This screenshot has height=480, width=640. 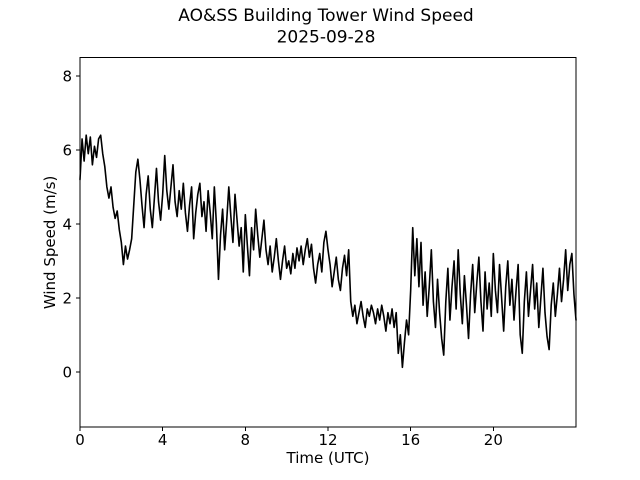 What do you see at coordinates (163, 440) in the screenshot?
I see `x-tick-label: 4` at bounding box center [163, 440].